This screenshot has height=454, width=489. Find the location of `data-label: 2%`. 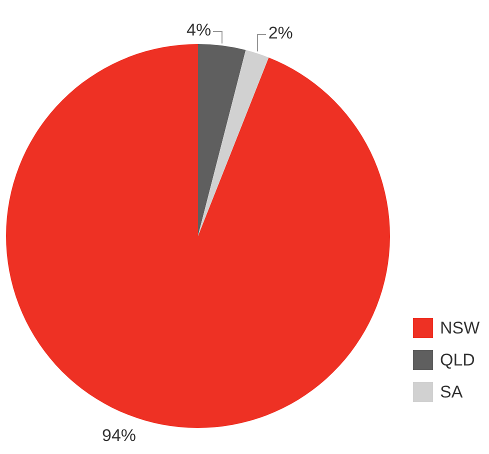

data-label: 2% is located at coordinates (280, 33).